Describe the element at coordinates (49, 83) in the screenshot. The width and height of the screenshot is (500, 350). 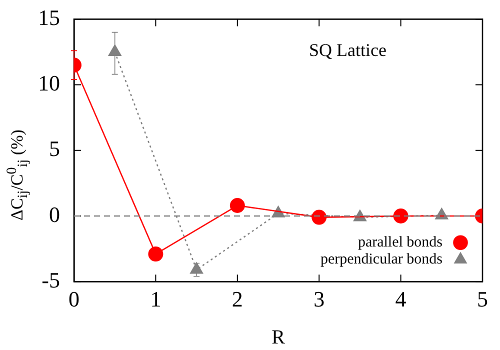
I see `y-tick-label: 10` at that location.